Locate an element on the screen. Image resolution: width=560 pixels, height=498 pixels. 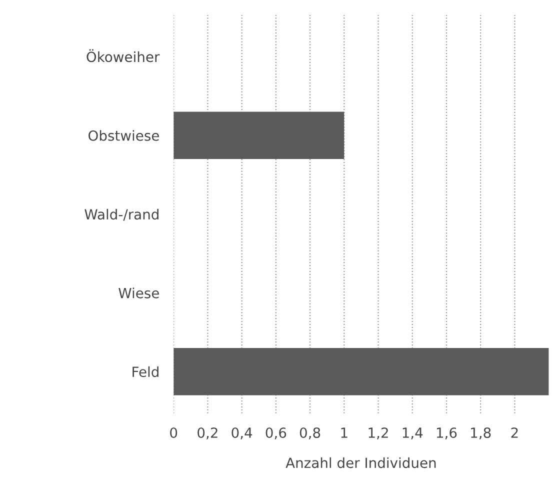
x-tick-label: 1,8 is located at coordinates (481, 433).